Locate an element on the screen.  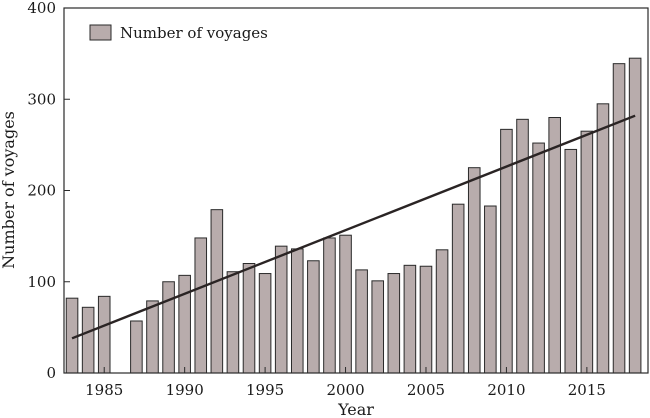
x-tick-label: 2000 is located at coordinates (345, 390).